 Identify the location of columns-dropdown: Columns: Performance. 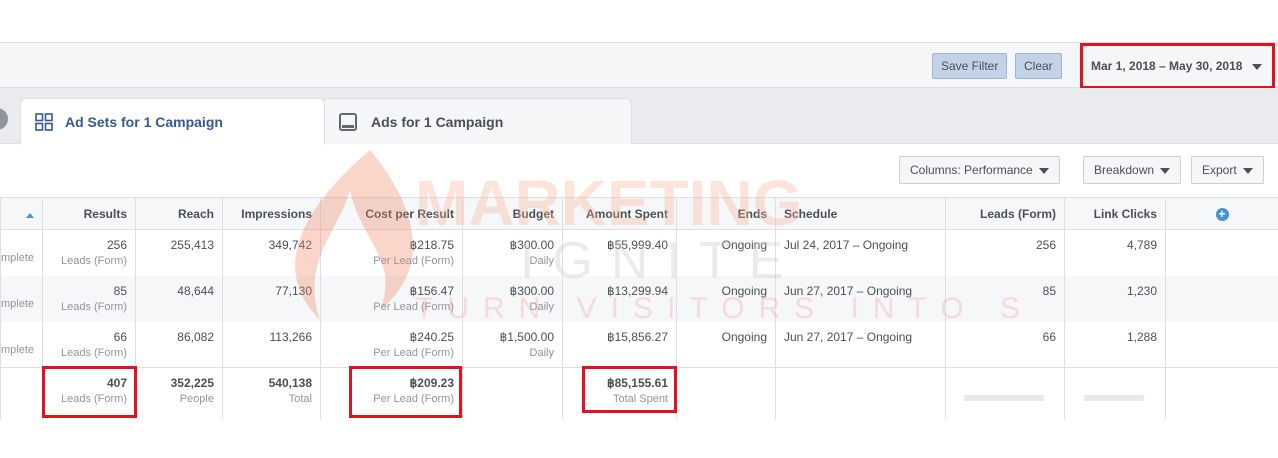
(979, 170).